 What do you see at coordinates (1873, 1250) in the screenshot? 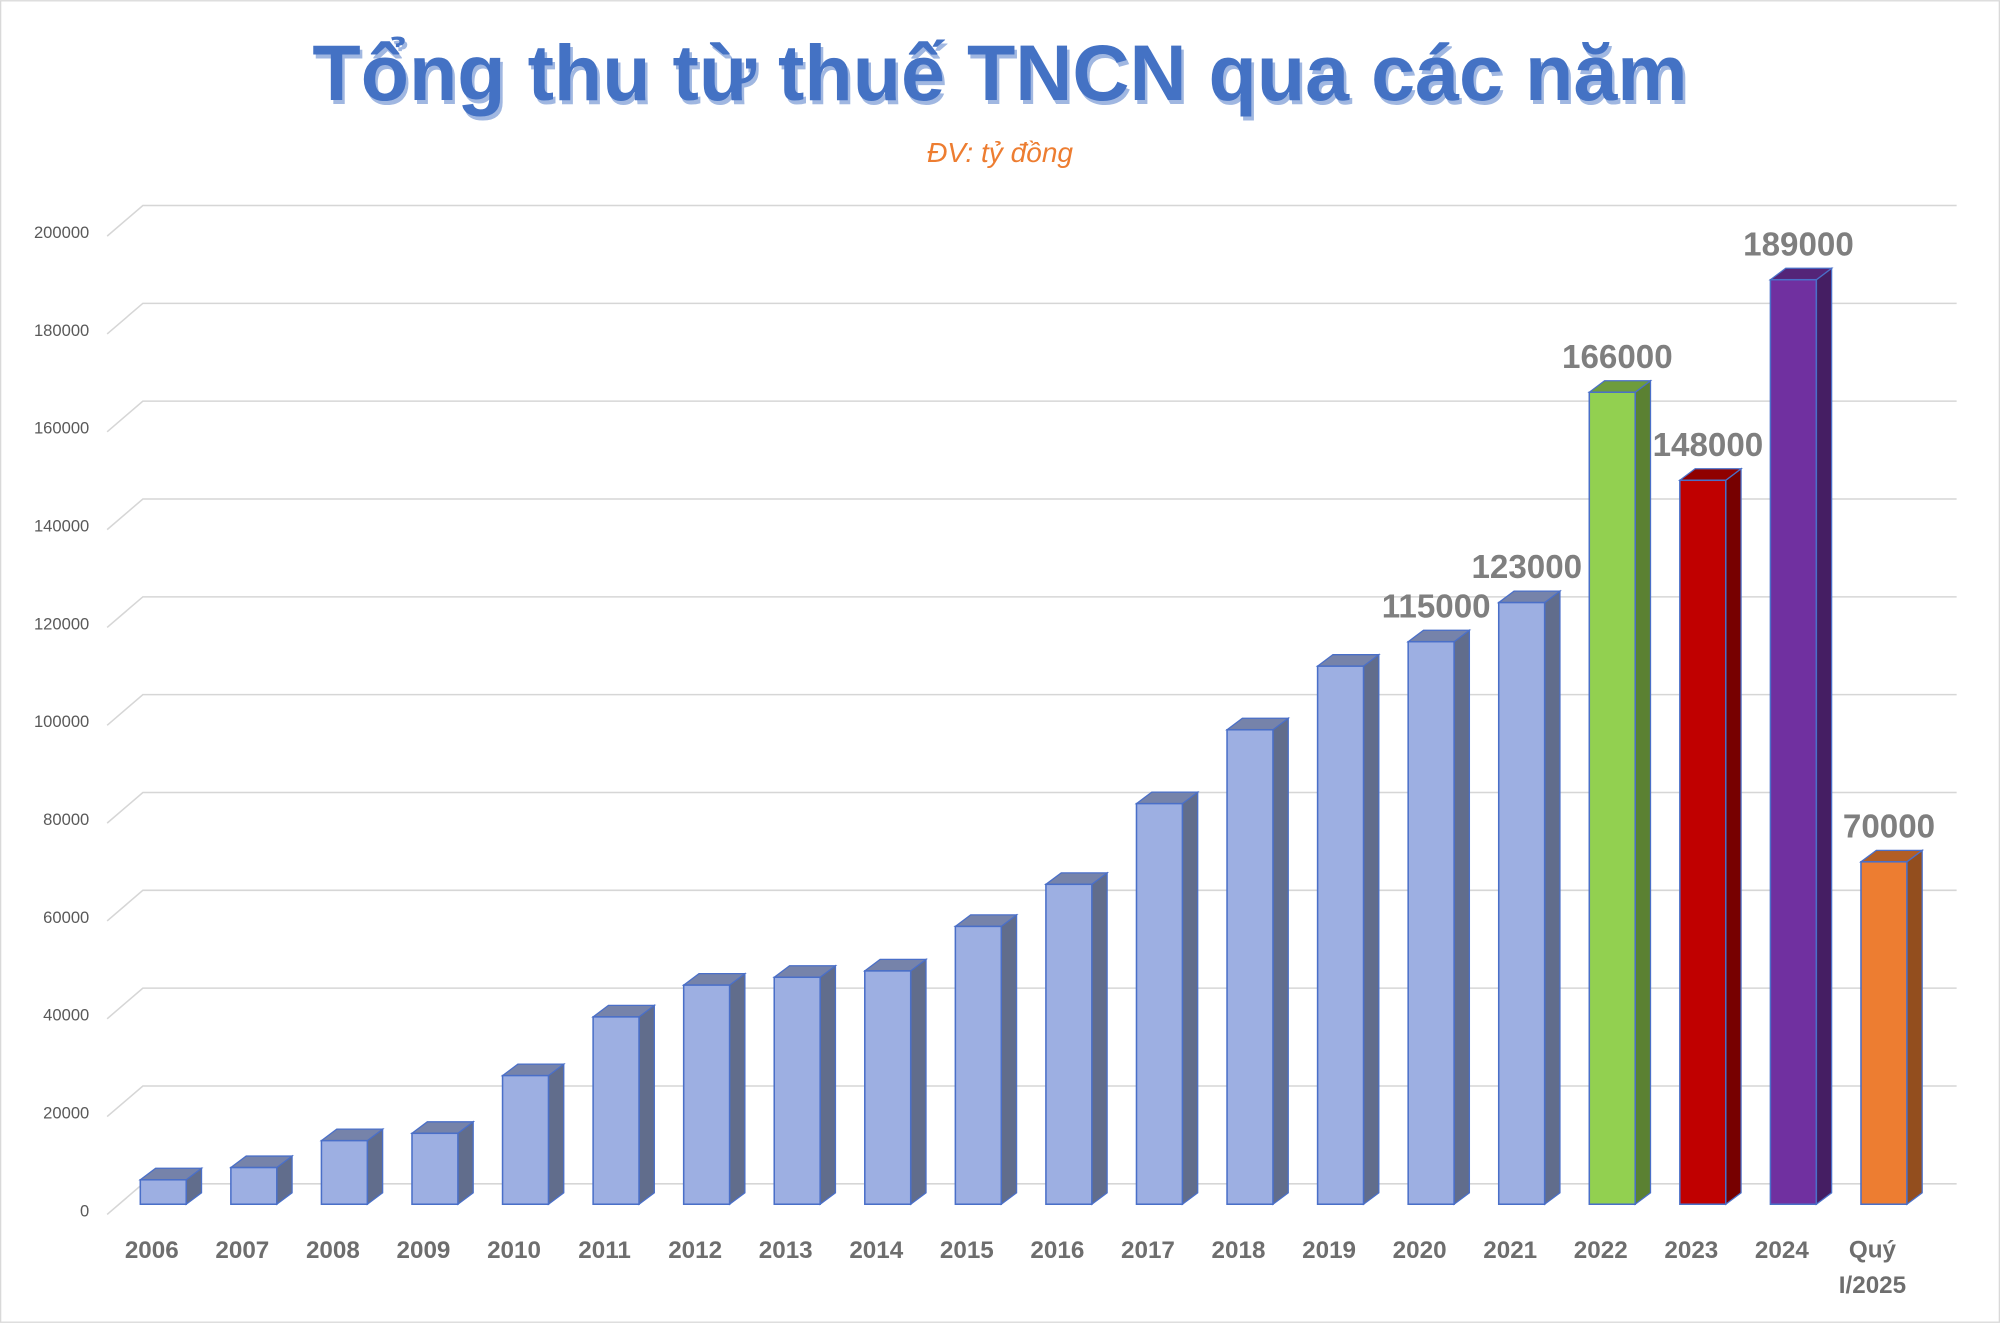
I see `x-tick-line: Quý` at bounding box center [1873, 1250].